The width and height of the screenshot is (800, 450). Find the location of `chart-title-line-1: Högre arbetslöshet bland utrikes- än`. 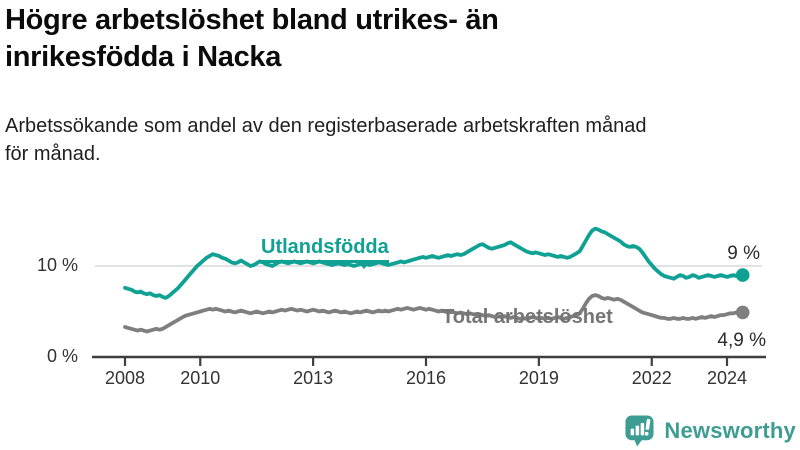

chart-title-line-1: Högre arbetslöshet bland utrikes- än is located at coordinates (252, 20).